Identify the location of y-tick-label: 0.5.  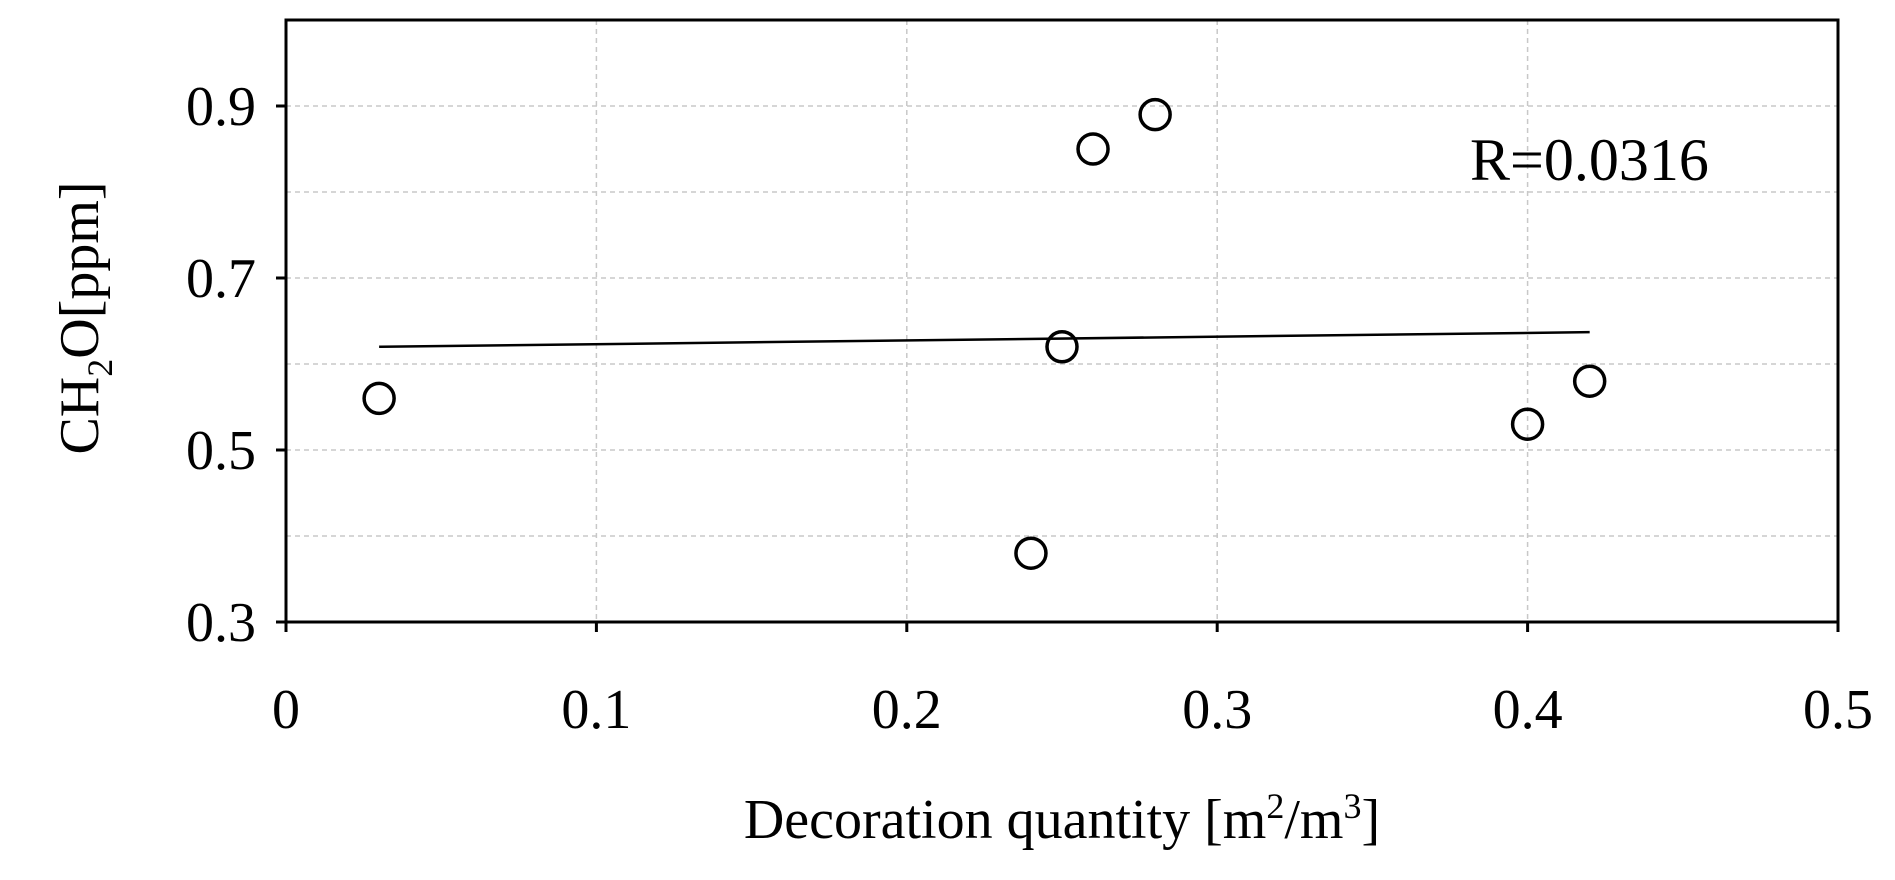
(221, 451).